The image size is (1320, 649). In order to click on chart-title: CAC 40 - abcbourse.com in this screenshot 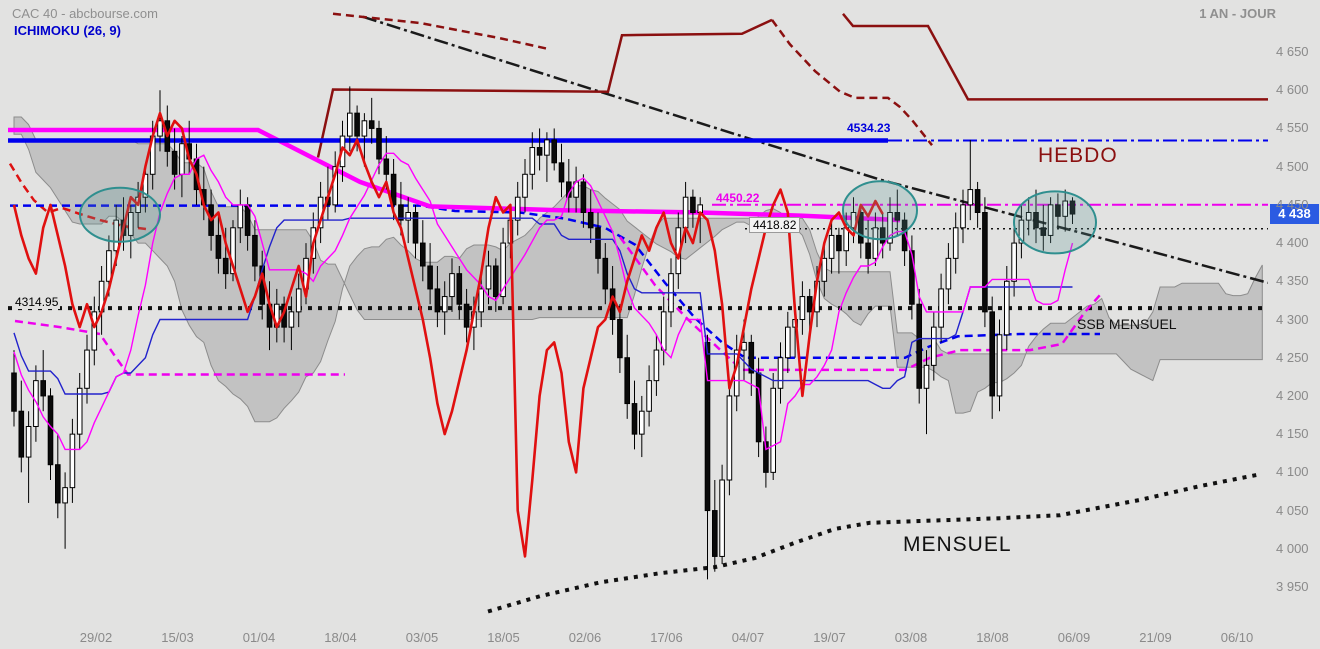, I will do `click(85, 13)`.